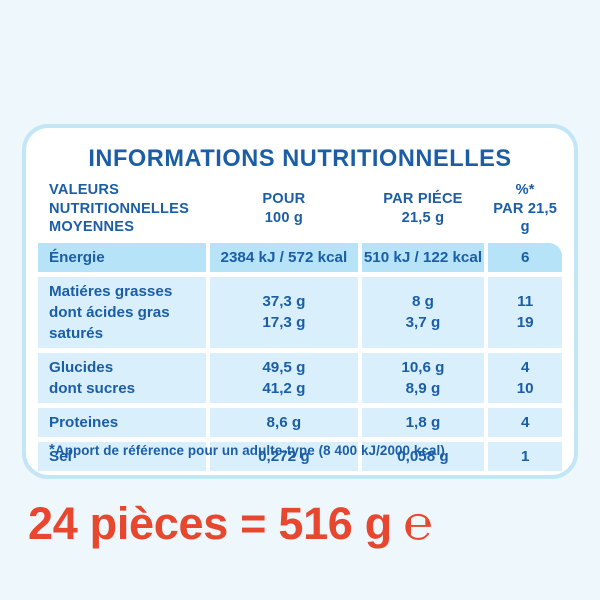 The image size is (600, 600). I want to click on estimated-sign-icon: ℮, so click(418, 522).